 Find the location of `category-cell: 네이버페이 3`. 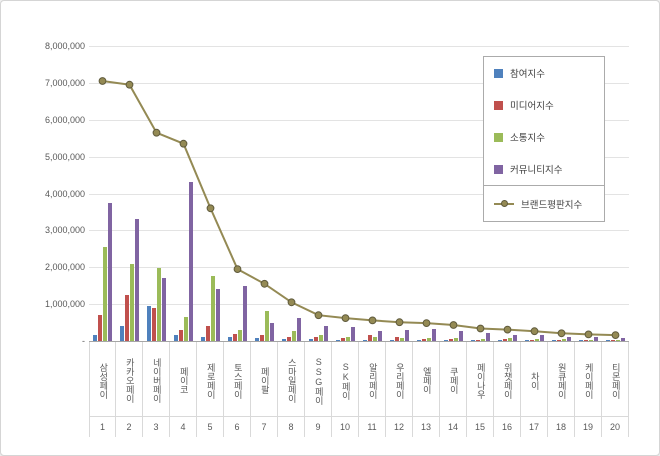

category-cell: 네이버페이 3 is located at coordinates (156, 389).